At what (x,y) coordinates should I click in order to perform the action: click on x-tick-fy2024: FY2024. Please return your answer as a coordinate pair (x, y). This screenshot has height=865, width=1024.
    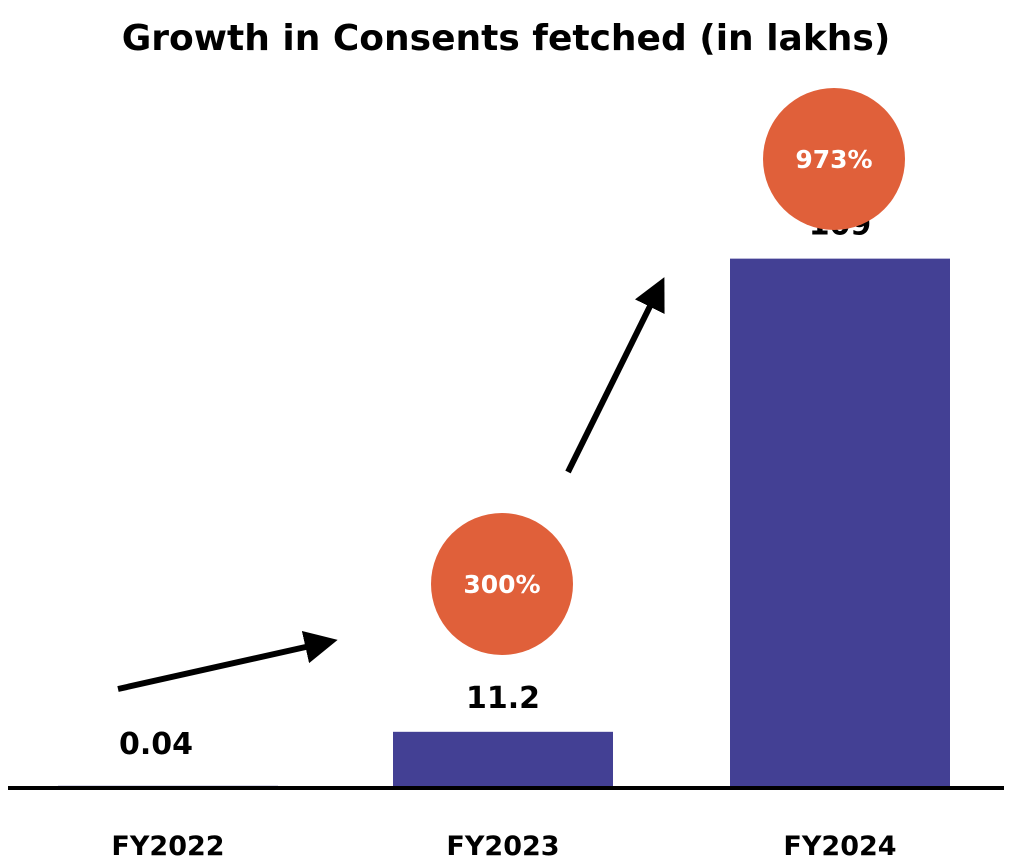
    Looking at the image, I should click on (839, 846).